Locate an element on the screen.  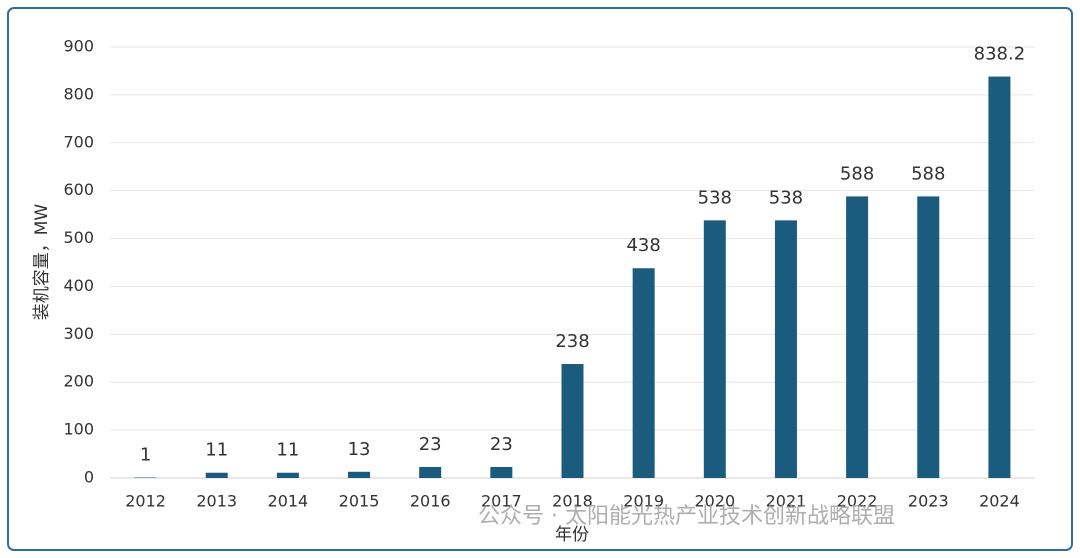
y-tick-label: 0 is located at coordinates (89, 477).